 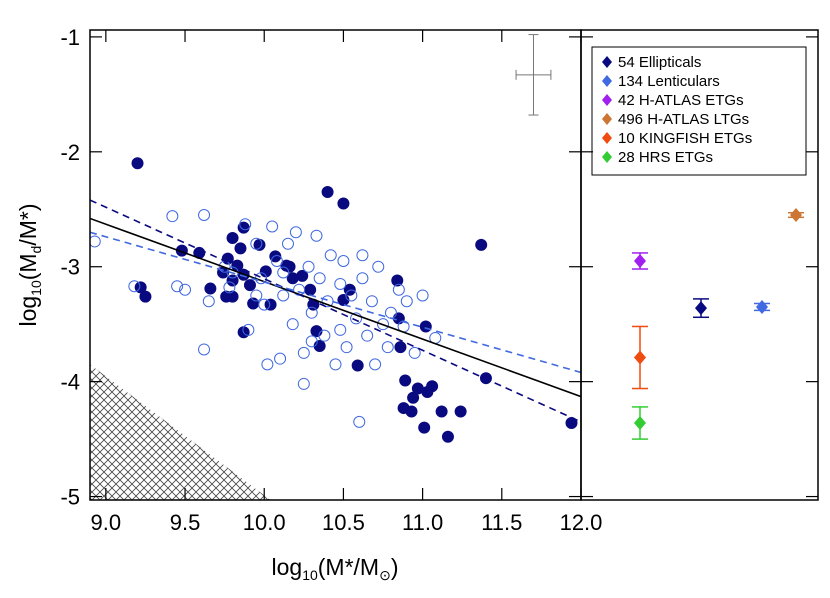 What do you see at coordinates (659, 62) in the screenshot?
I see `legend-label: 54 Ellipticals` at bounding box center [659, 62].